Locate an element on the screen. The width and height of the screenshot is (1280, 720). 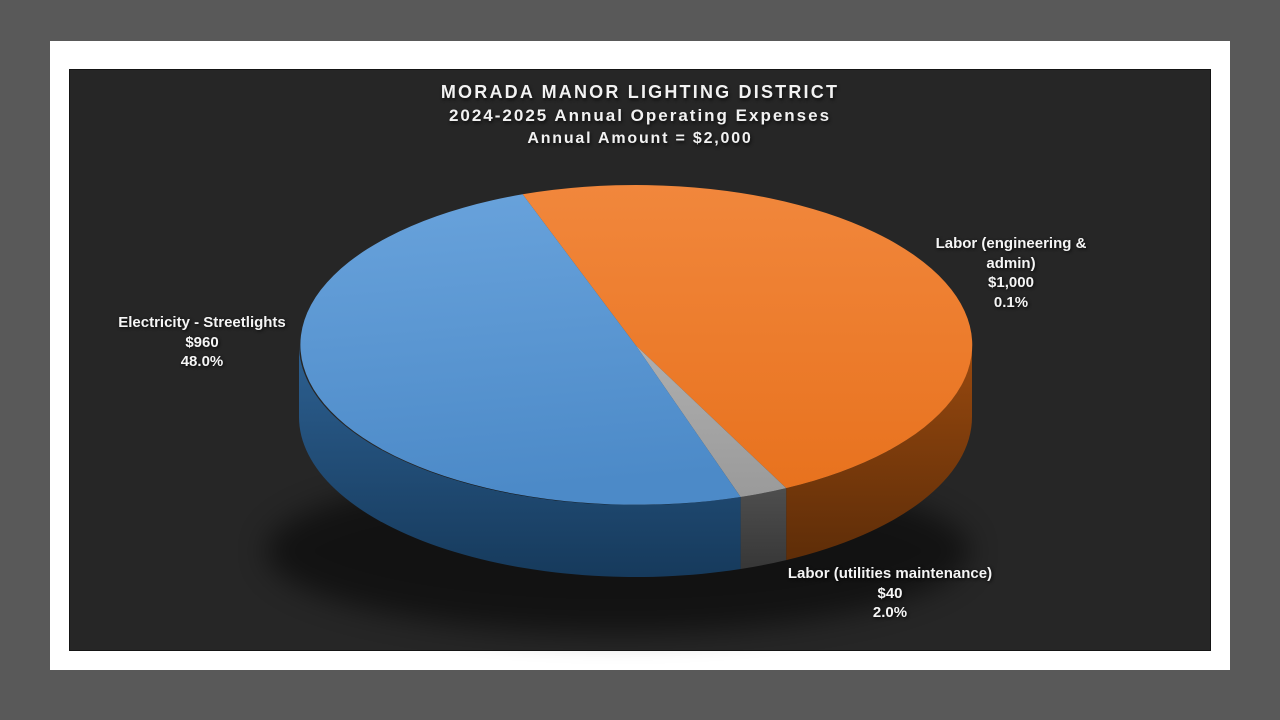
data-label-line: $40 is located at coordinates (890, 593).